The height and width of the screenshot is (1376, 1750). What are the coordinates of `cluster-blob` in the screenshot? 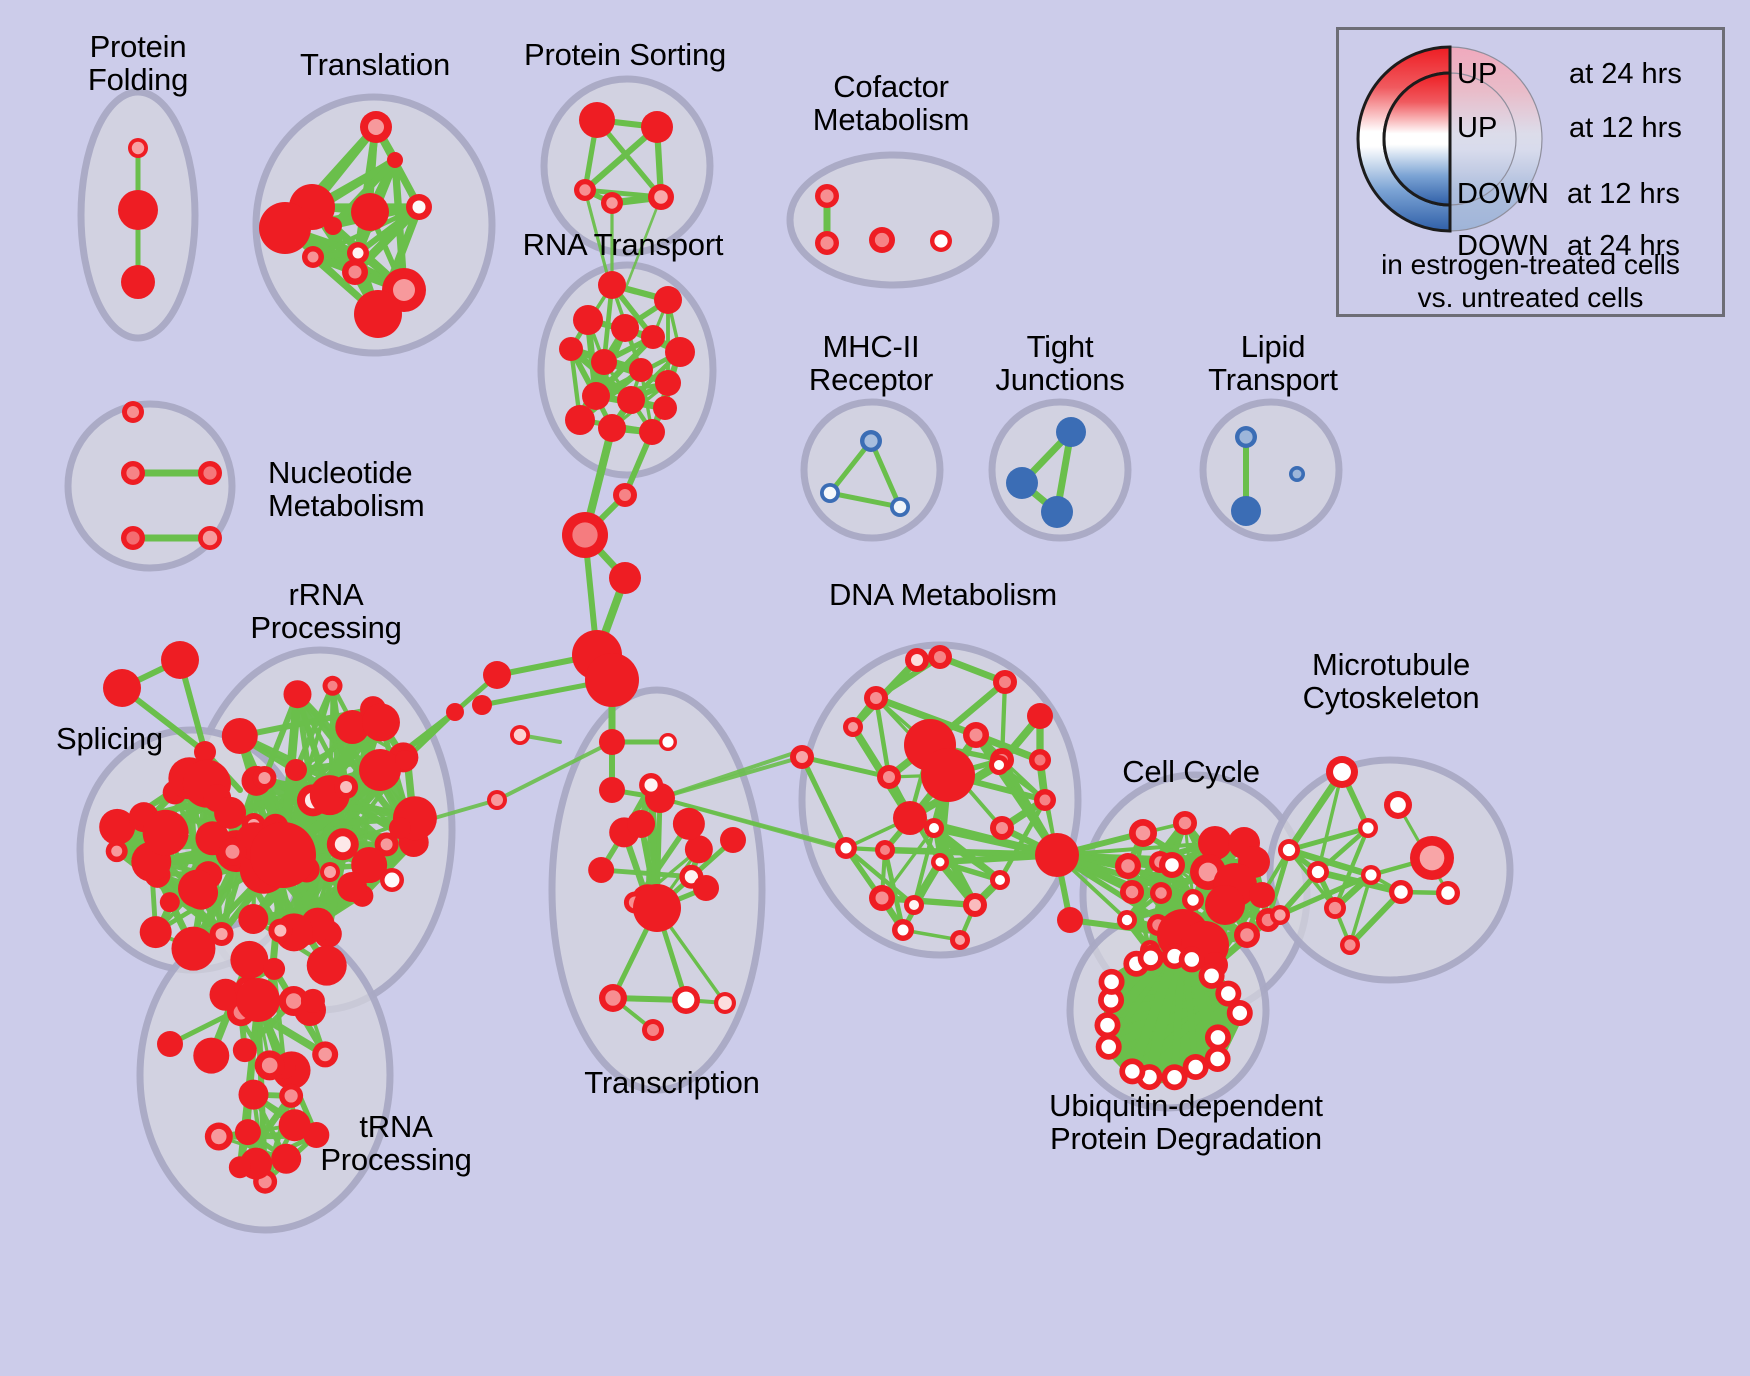 It's located at (893, 220).